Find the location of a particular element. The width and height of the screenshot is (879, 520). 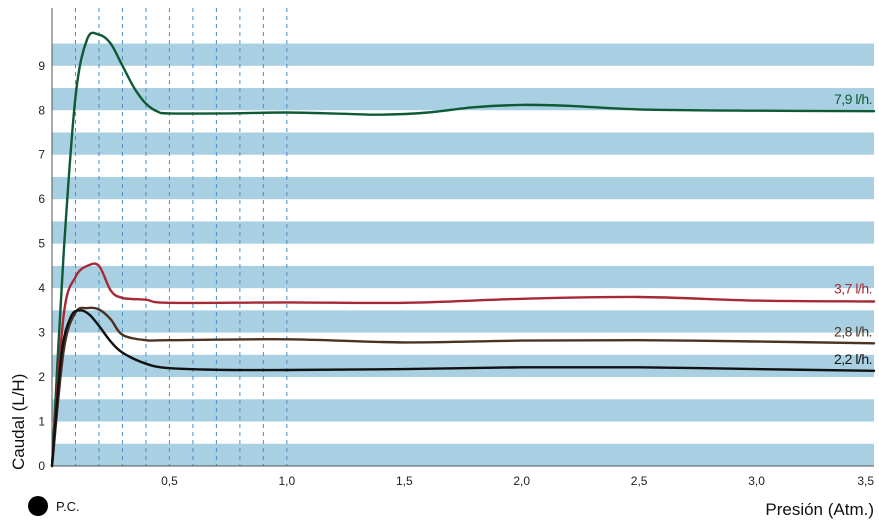

x-axis-title: Presión (Atm.) is located at coordinates (819, 509).